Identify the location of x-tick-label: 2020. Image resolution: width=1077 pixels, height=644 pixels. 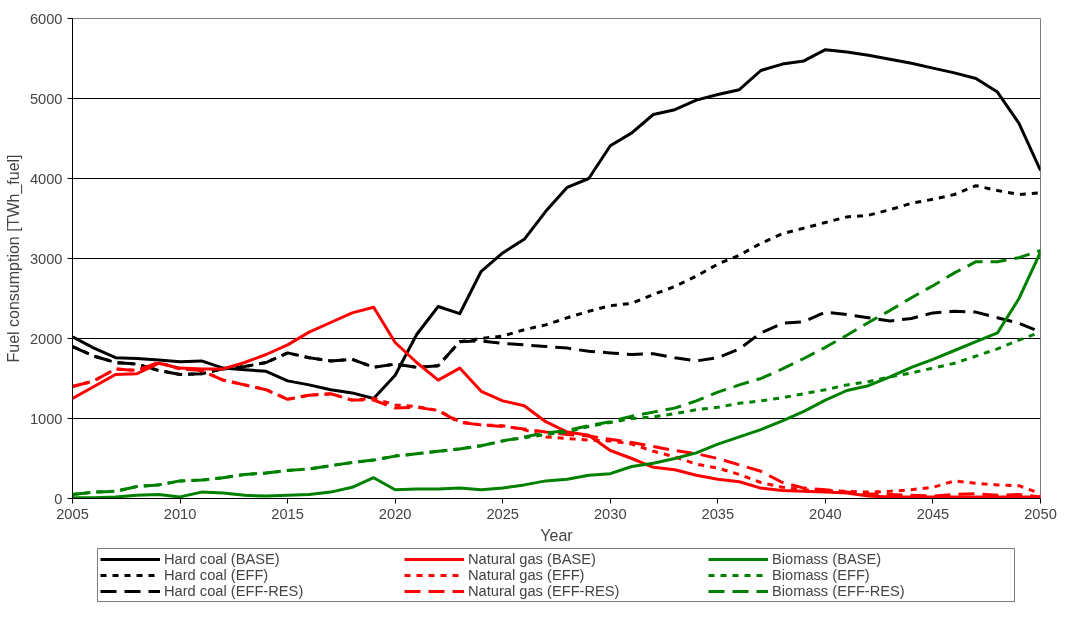
(395, 513).